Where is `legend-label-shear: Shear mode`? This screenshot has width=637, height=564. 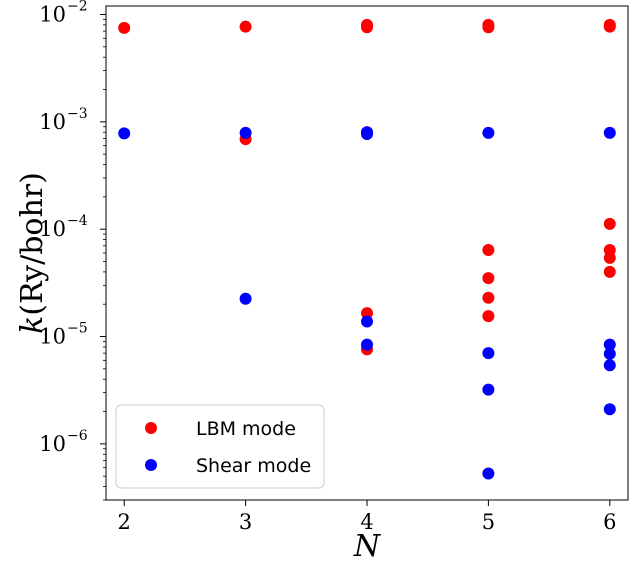 legend-label-shear: Shear mode is located at coordinates (253, 466).